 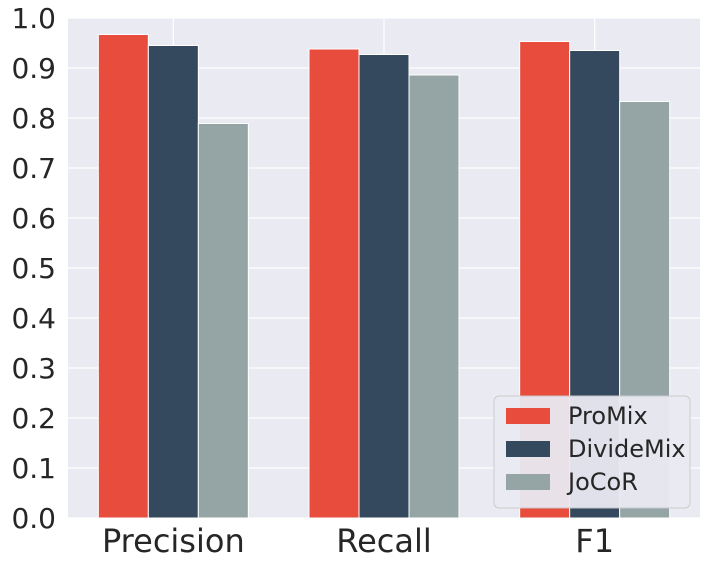 I want to click on x-tick-label: F1, so click(x=594, y=541).